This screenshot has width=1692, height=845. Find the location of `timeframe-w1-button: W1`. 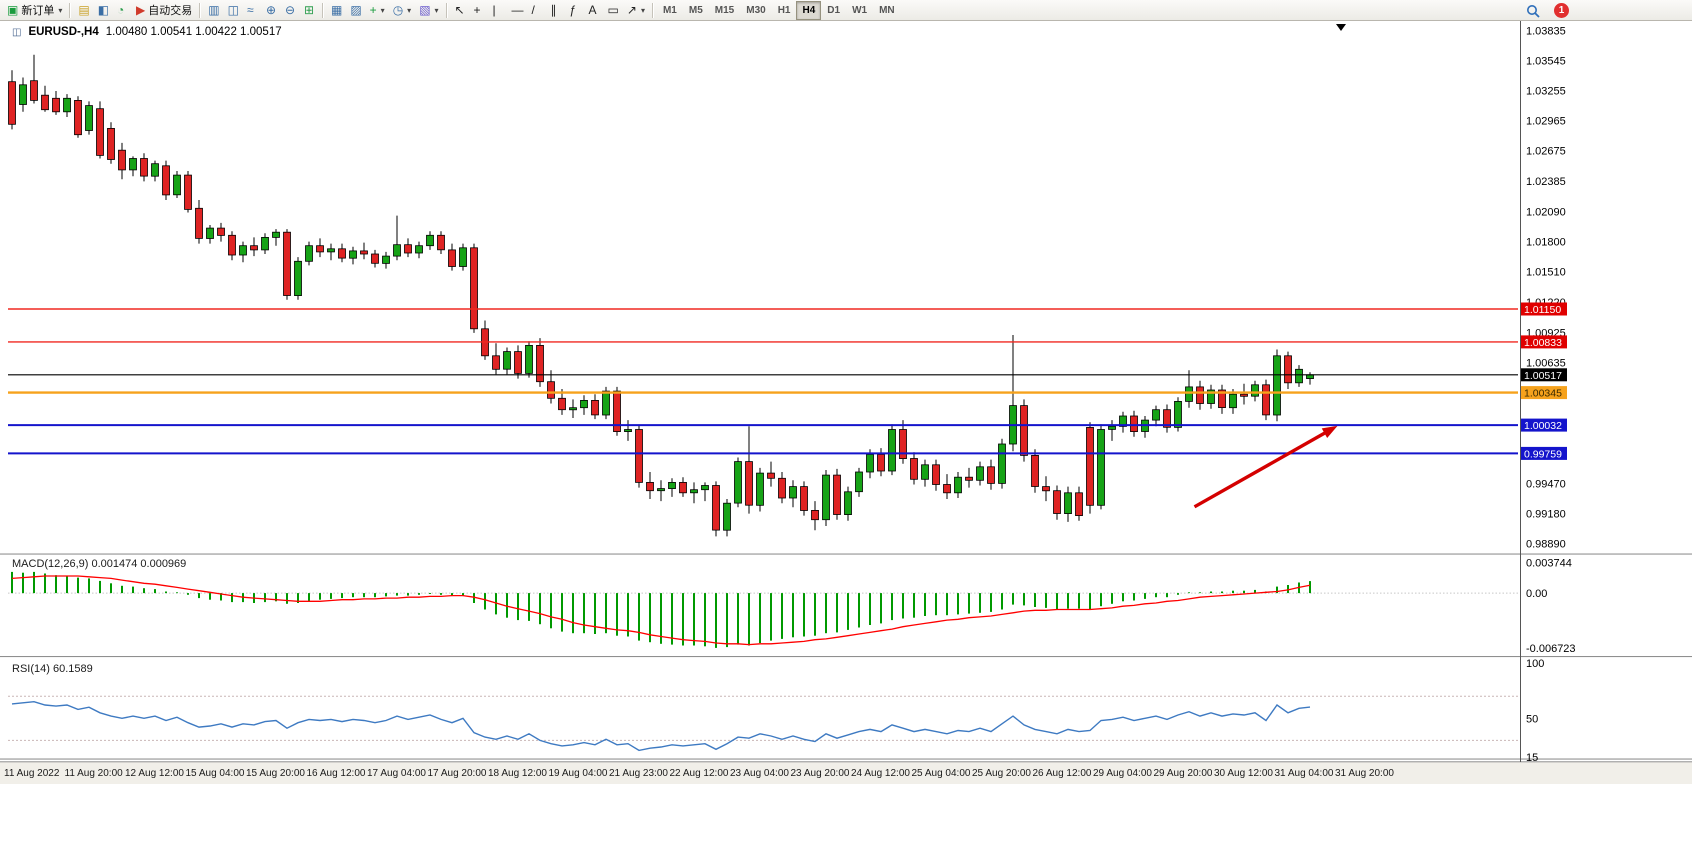

timeframe-w1-button: W1 is located at coordinates (859, 10).